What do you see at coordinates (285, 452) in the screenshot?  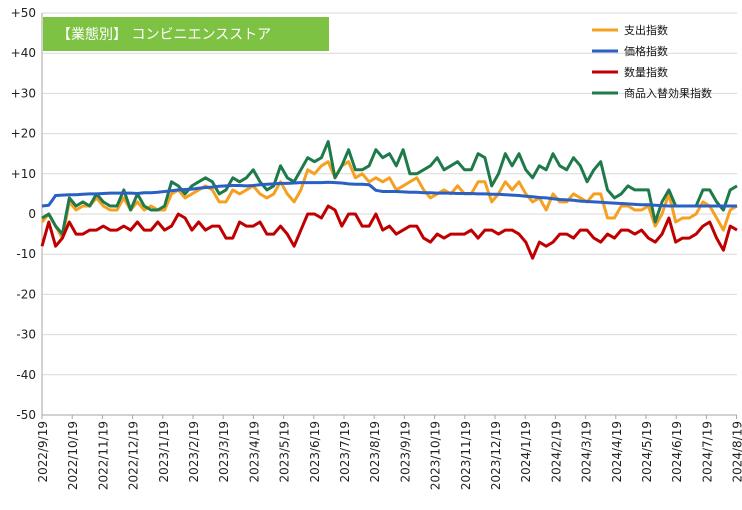 I see `x-tick-label: 2023/5/19` at bounding box center [285, 452].